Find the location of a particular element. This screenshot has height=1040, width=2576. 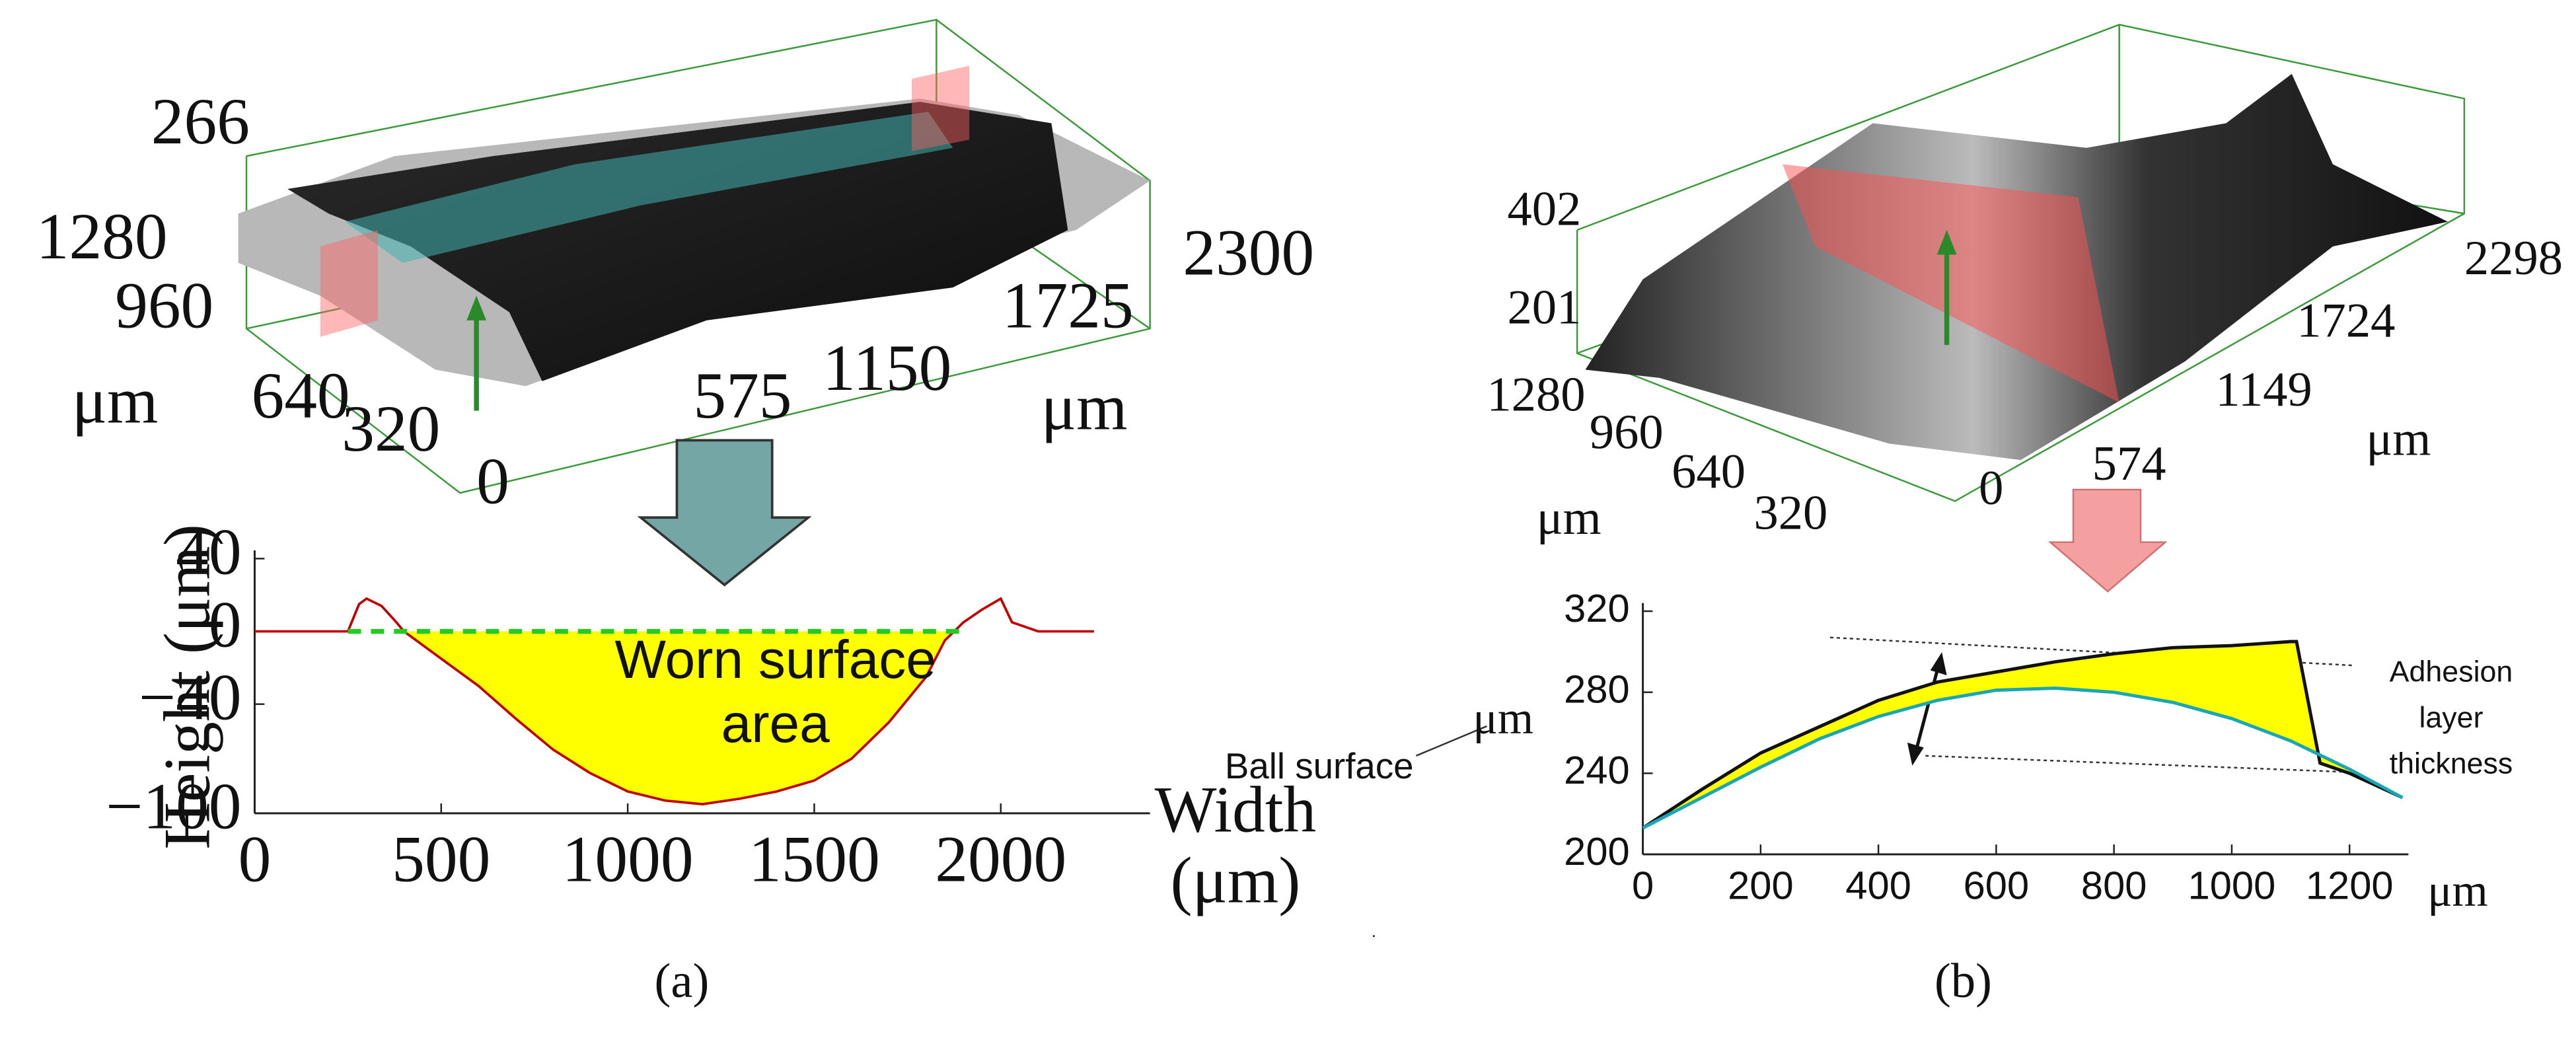

thickness-arrow is located at coordinates (1926, 709).